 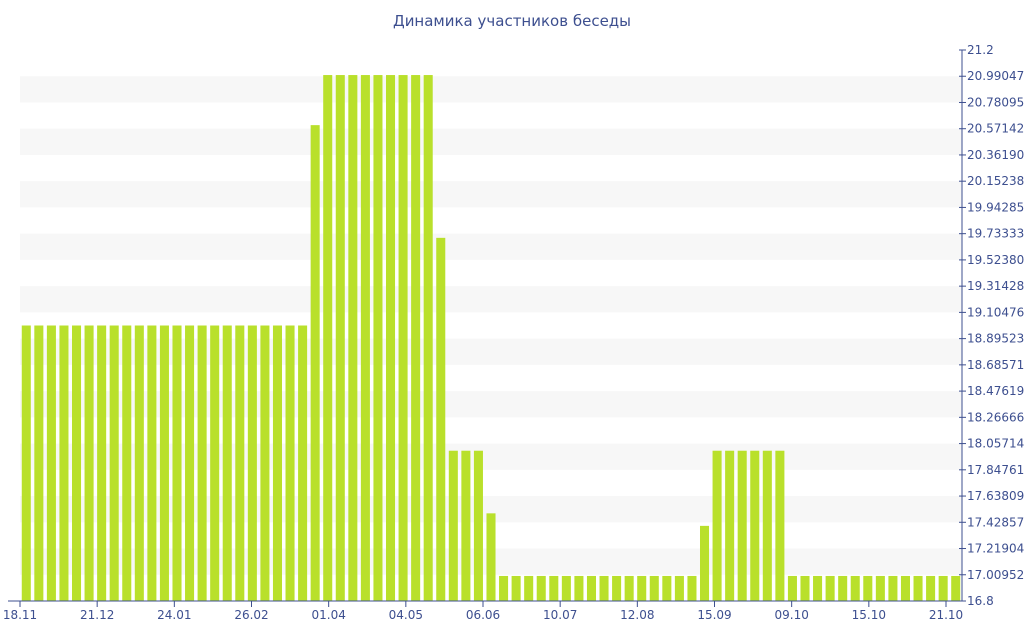 I want to click on x-tick-label: 15.09, so click(x=714, y=615).